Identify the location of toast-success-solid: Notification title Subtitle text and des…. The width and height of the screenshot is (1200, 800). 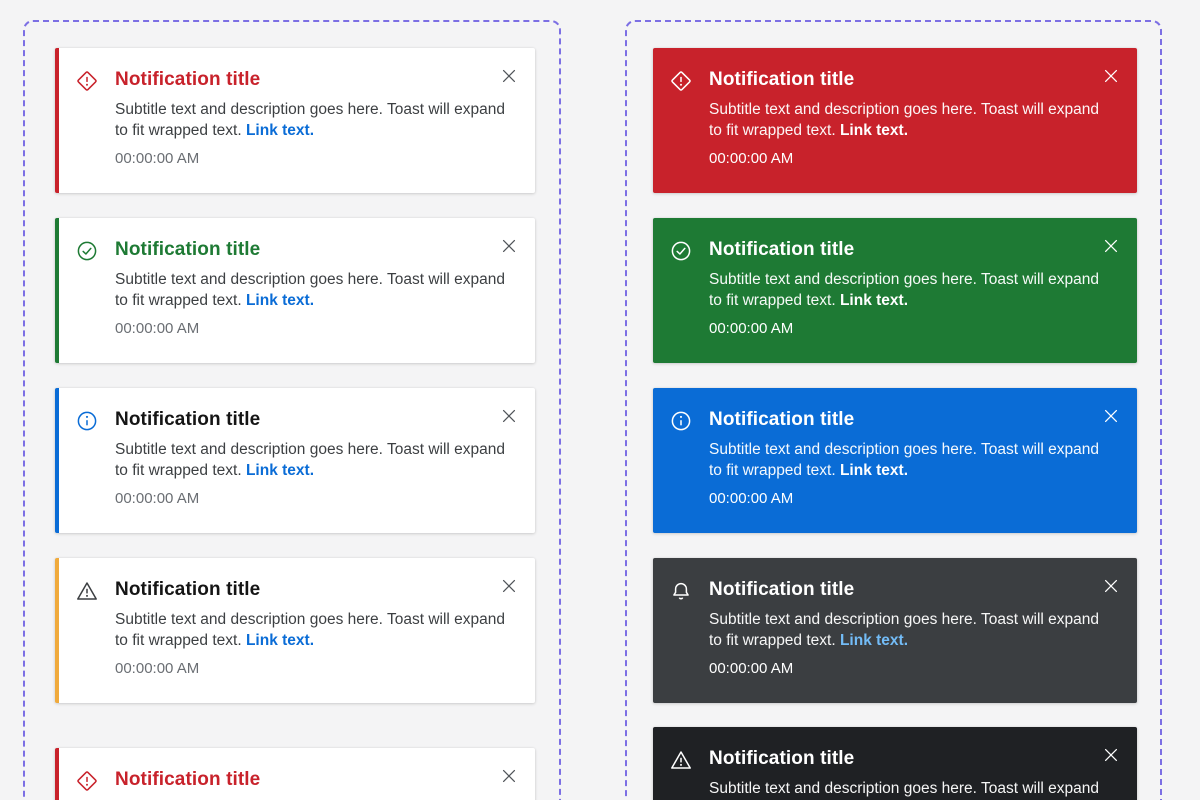
(895, 290).